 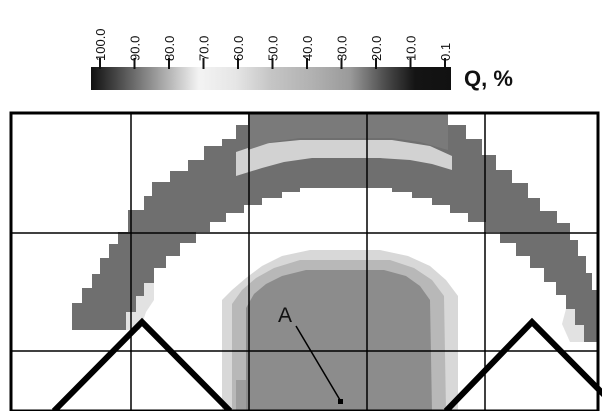 What do you see at coordinates (241, 395) in the screenshot?
I see `dome-shoulder-left` at bounding box center [241, 395].